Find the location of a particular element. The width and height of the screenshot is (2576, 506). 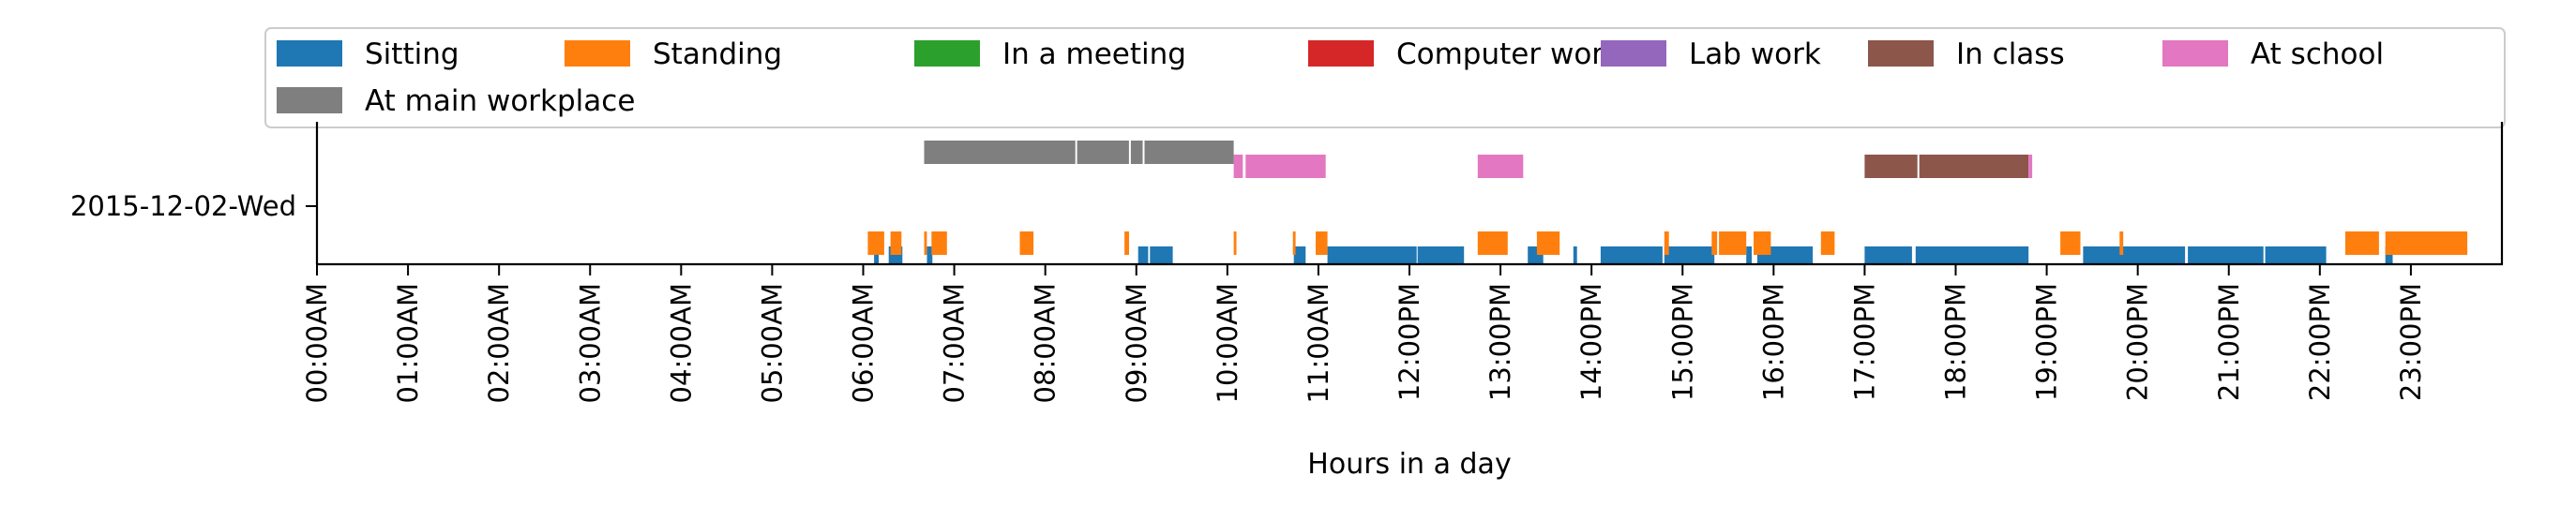

at-main-workplace-legend-label: At main workplace is located at coordinates (500, 101).